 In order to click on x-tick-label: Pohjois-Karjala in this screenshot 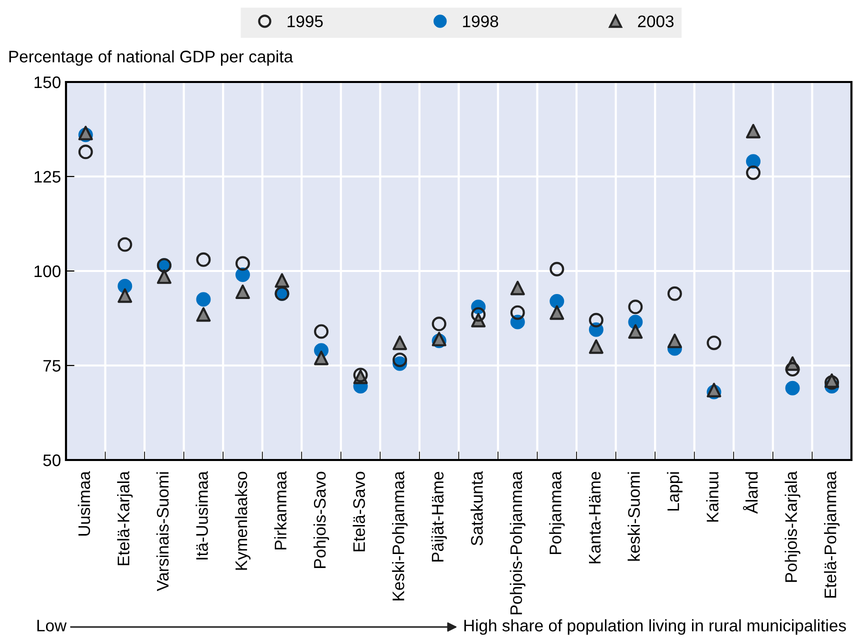, I will do `click(792, 526)`.